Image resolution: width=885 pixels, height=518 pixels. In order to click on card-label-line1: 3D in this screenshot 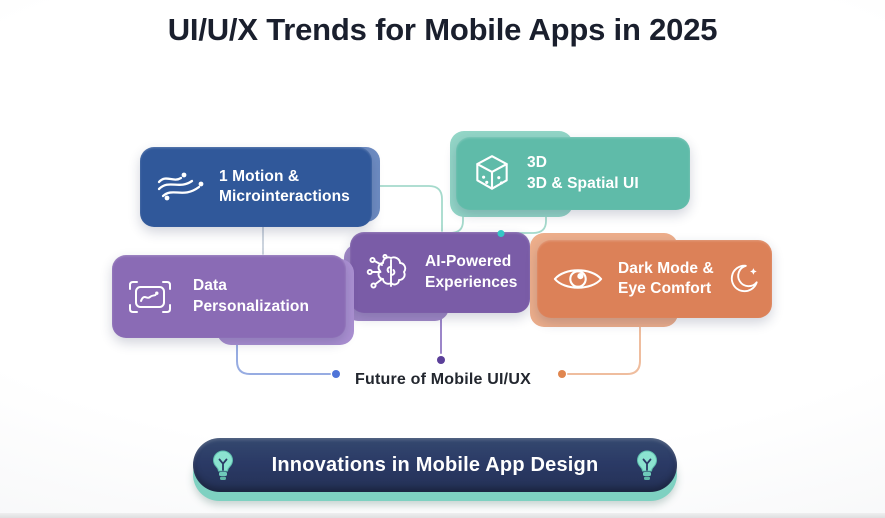, I will do `click(537, 163)`.